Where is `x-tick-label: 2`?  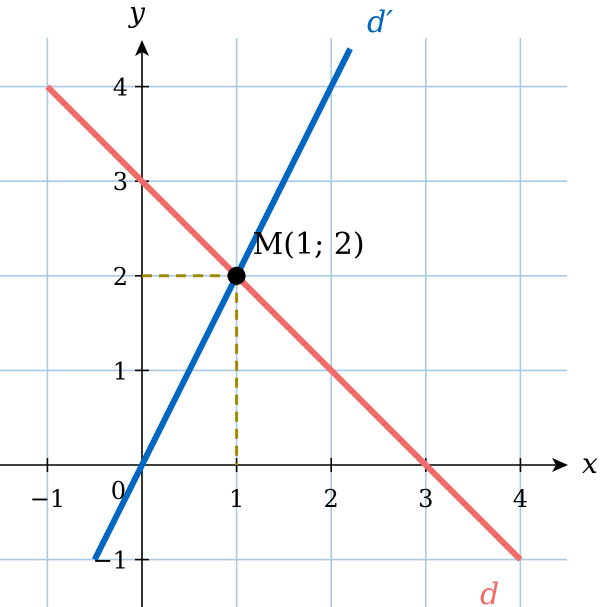 x-tick-label: 2 is located at coordinates (331, 499).